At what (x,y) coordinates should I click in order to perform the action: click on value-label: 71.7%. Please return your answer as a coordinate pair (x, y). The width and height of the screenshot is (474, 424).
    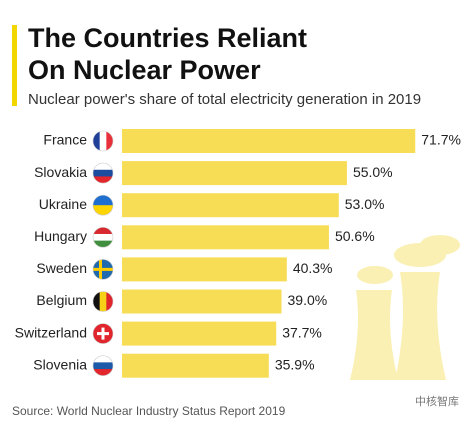
    Looking at the image, I should click on (441, 140).